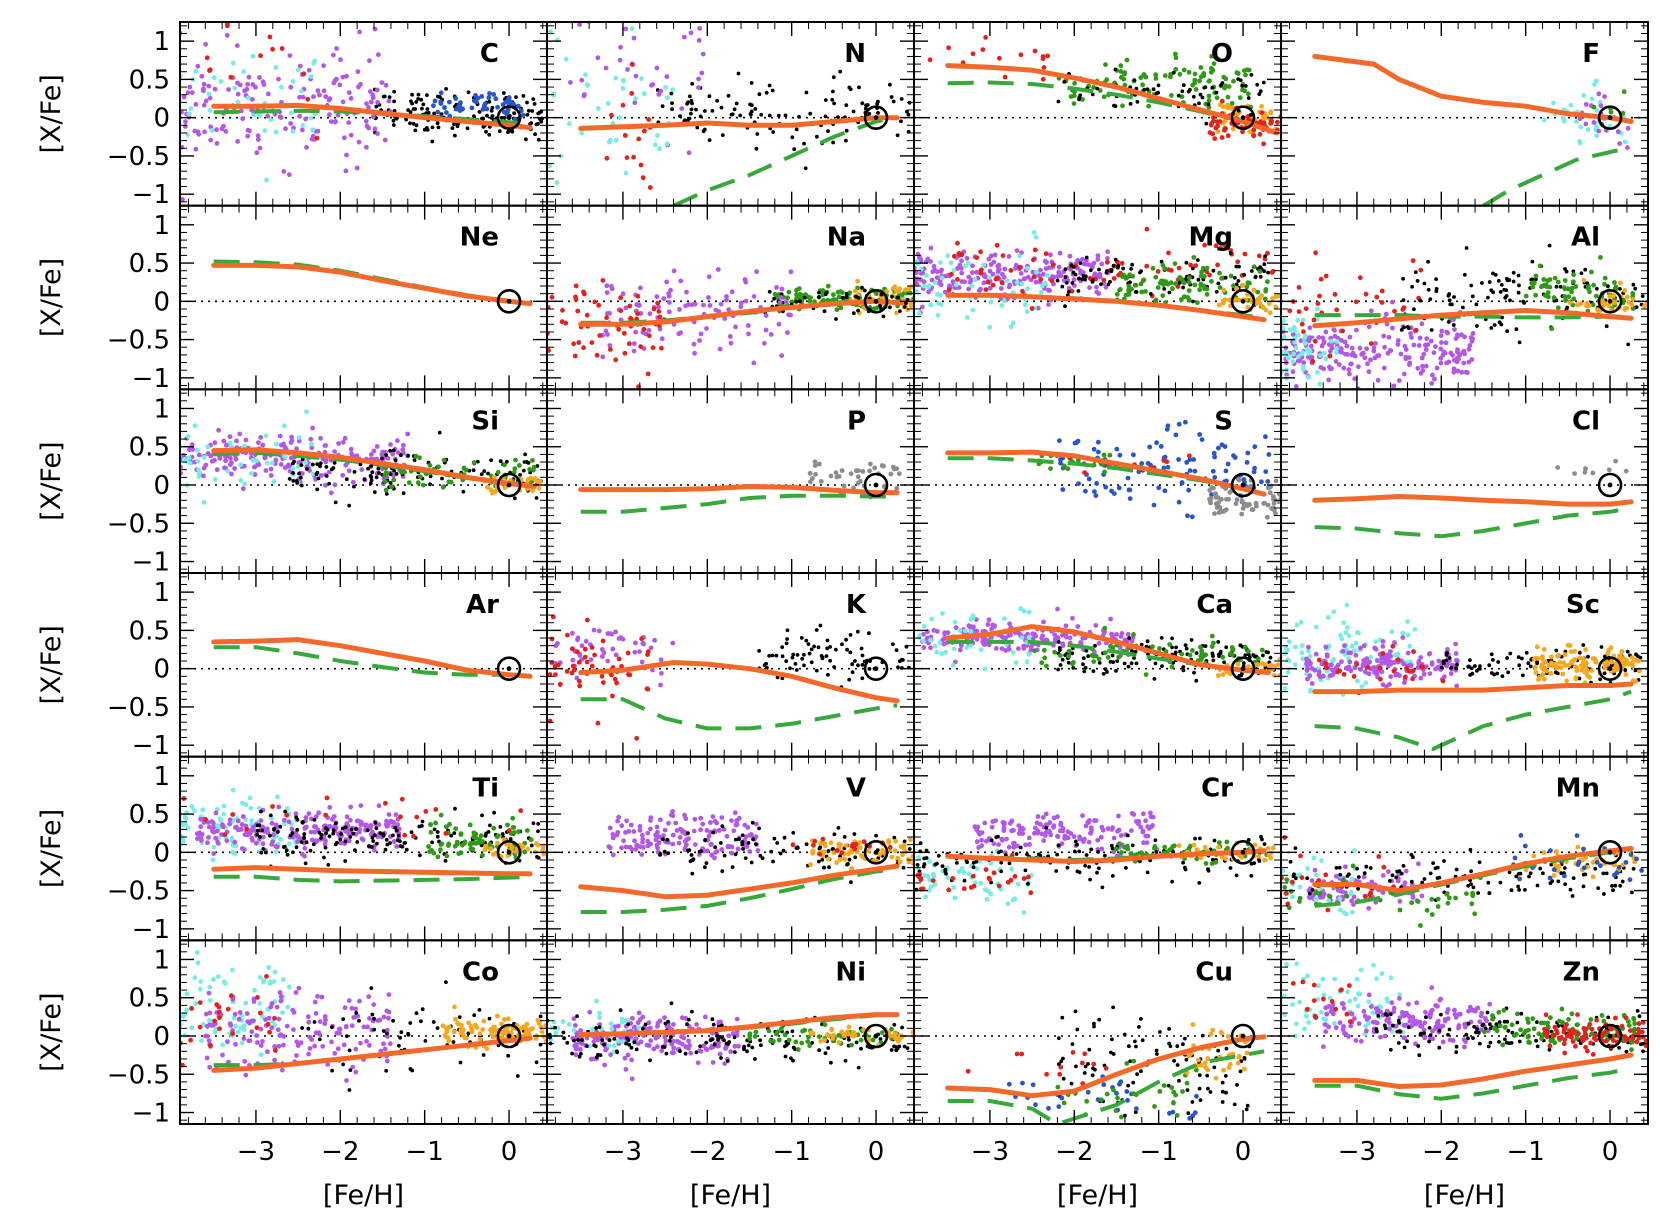 This screenshot has height=1218, width=1660. Describe the element at coordinates (730, 481) in the screenshot. I see `panel-p: P` at that location.